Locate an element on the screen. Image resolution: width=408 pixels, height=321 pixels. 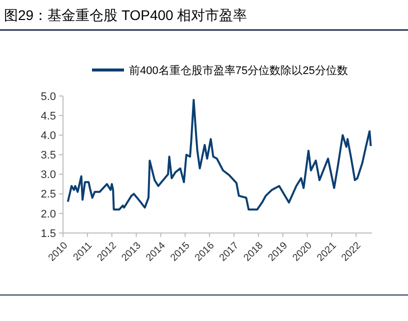
y-tick-label: 2.5 is located at coordinates (48, 194).